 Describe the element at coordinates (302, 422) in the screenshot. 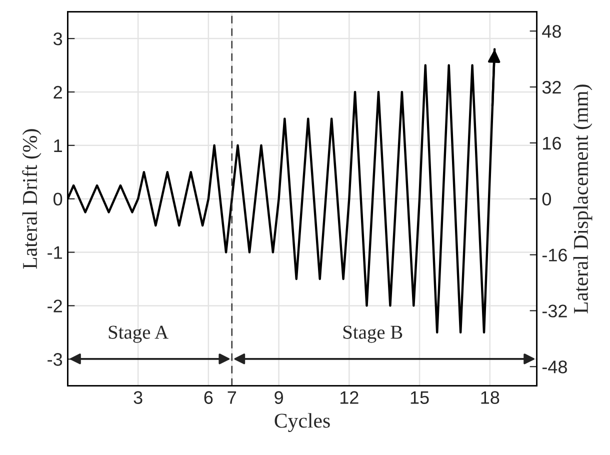

I see `x-axis-title: Cycles` at that location.